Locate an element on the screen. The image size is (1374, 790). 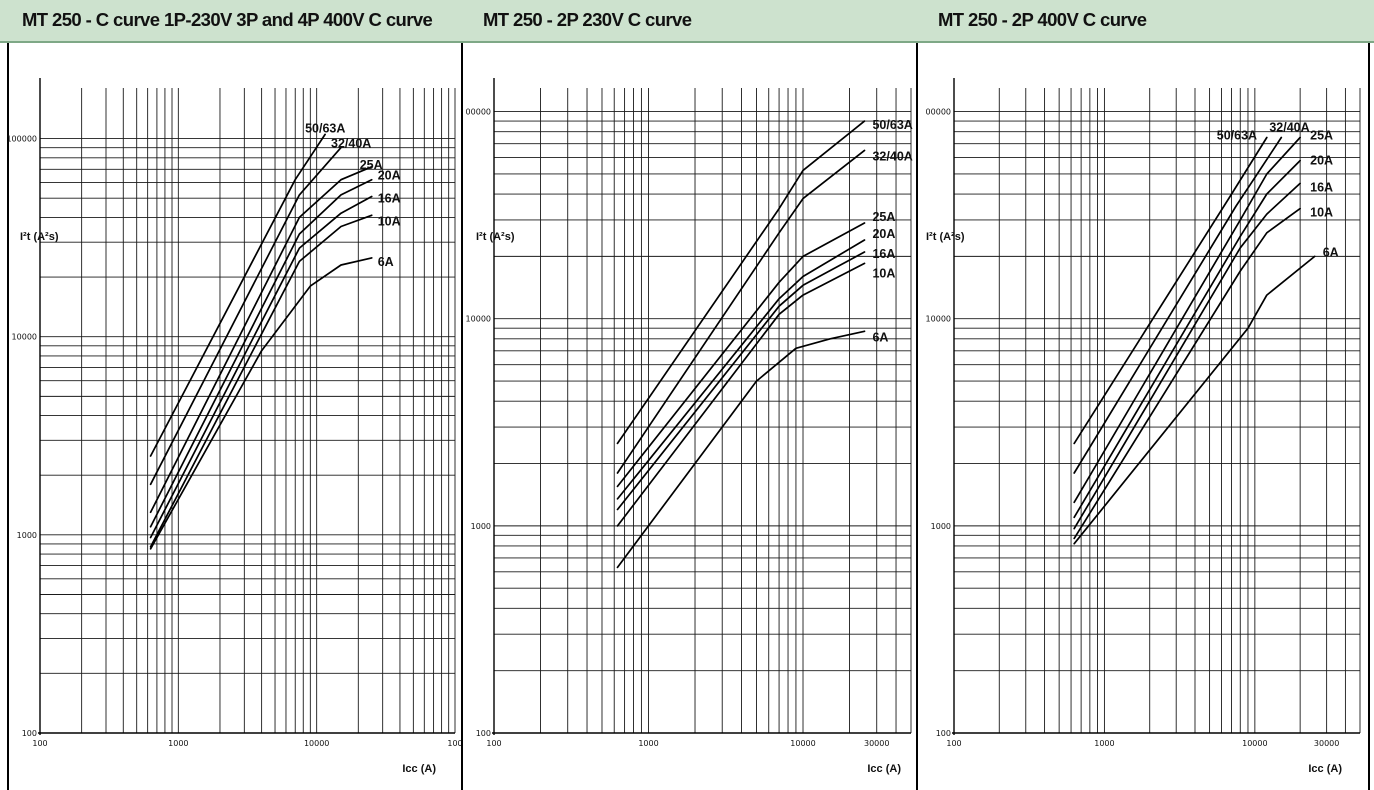
panel-header: MT 250 - 2P 230V C curve is located at coordinates (688, 21).